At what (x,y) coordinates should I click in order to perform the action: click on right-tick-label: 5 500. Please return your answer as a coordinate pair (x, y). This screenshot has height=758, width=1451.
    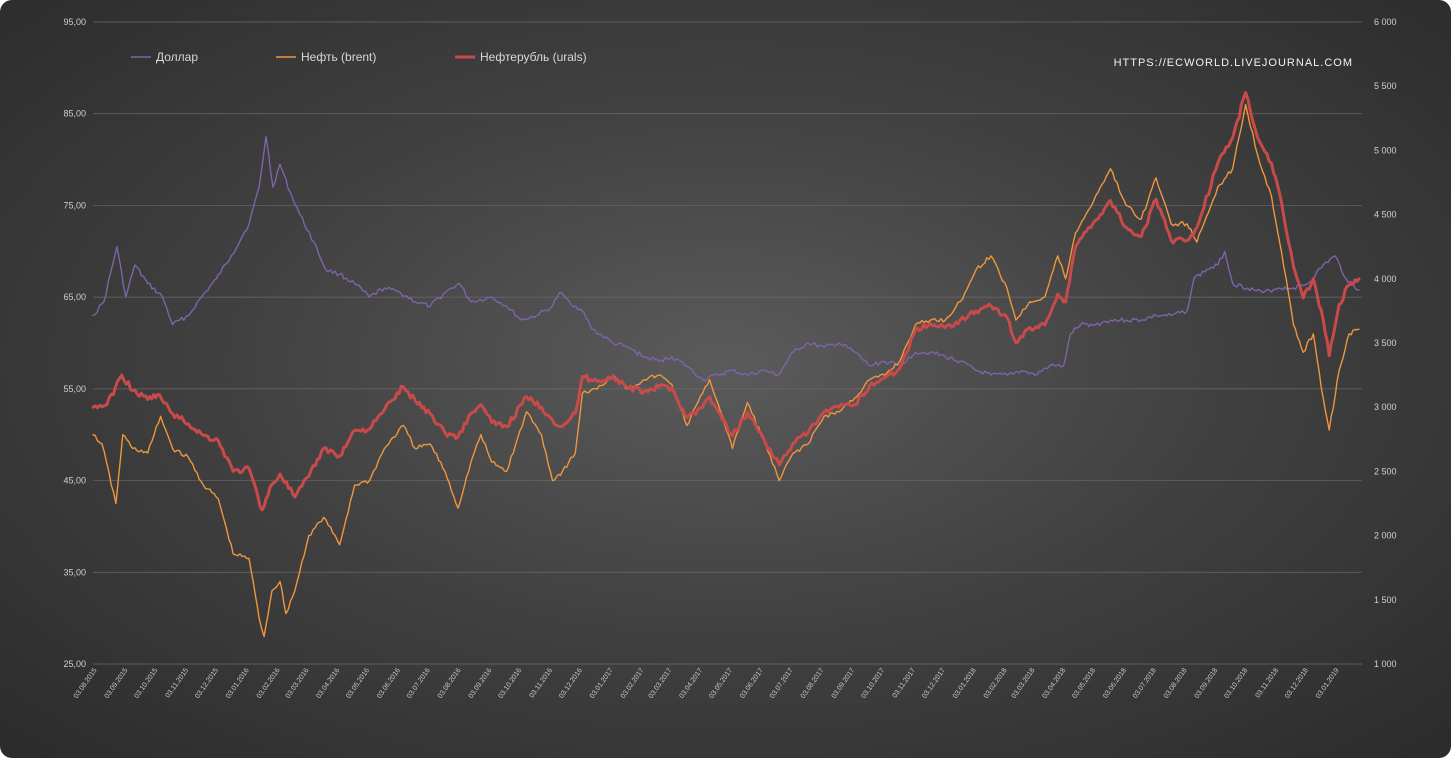
    Looking at the image, I should click on (1385, 86).